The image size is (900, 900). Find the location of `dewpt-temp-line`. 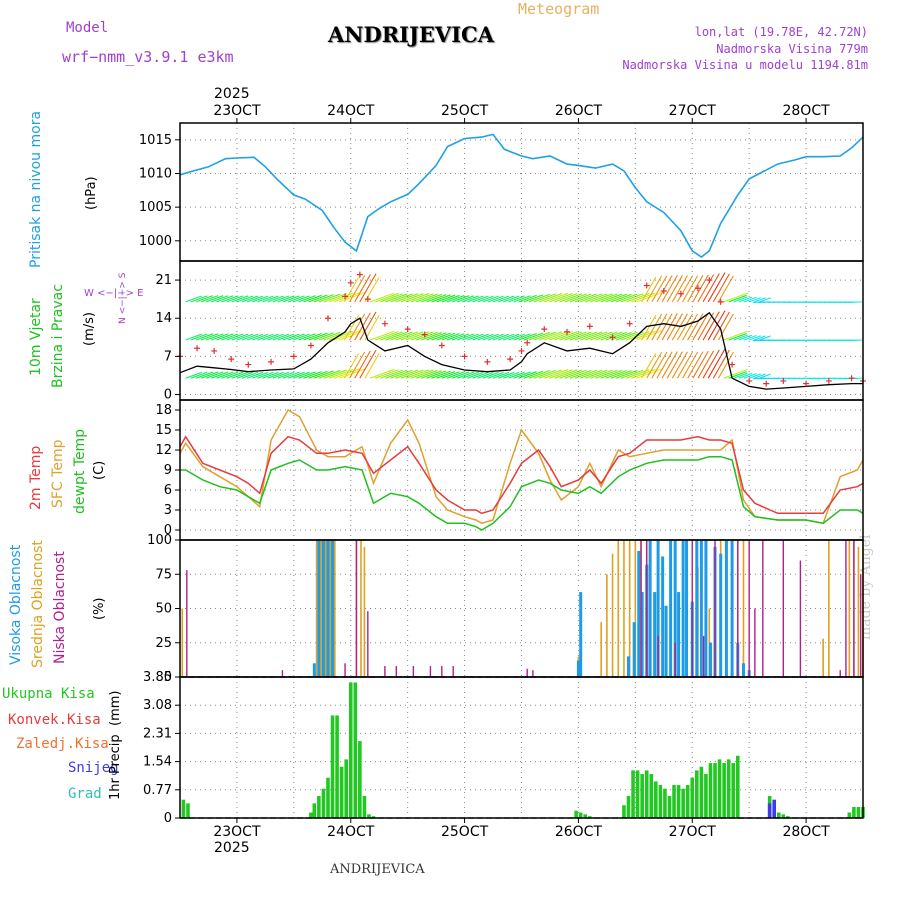

dewpt-temp-line is located at coordinates (522, 493).